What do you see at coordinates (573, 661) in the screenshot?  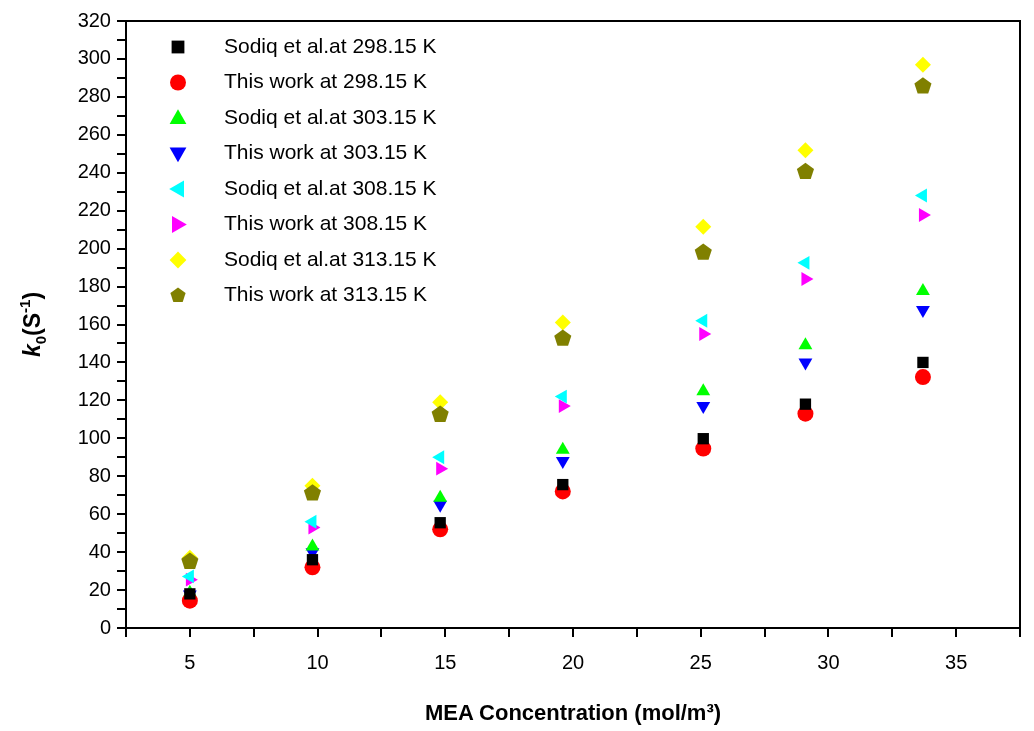 I see `x-tick-label: 20` at bounding box center [573, 661].